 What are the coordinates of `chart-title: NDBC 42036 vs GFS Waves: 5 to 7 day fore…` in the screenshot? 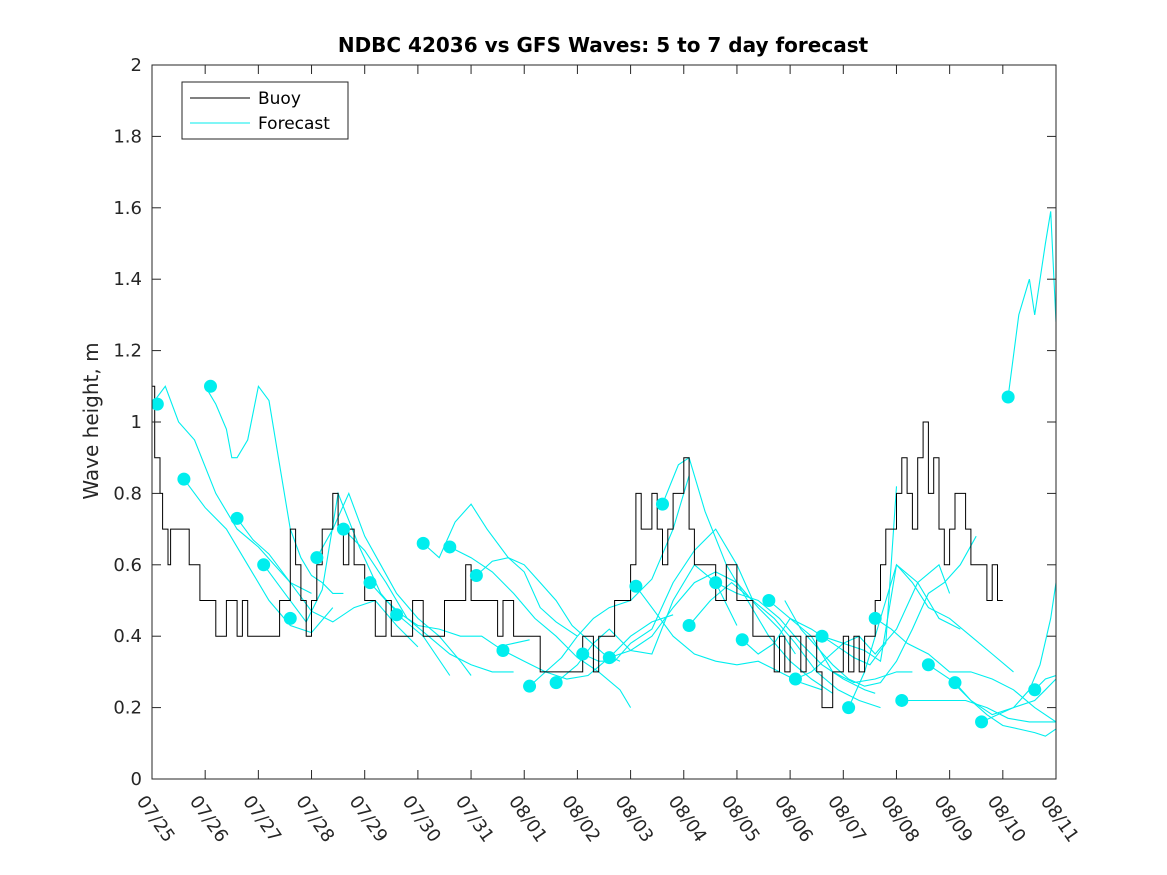 It's located at (603, 45).